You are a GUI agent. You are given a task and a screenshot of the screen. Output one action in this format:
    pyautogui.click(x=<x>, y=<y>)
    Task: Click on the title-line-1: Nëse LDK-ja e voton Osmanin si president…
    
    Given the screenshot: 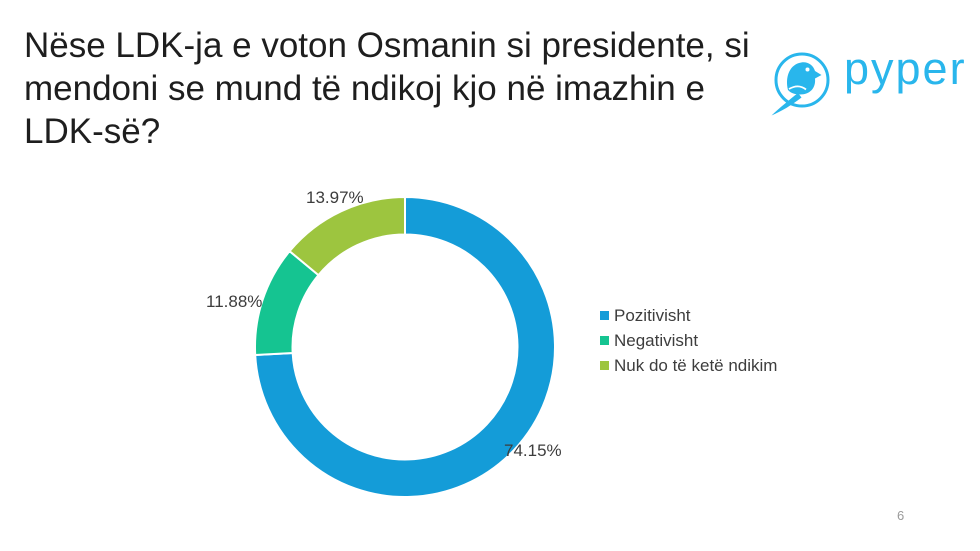 What is the action you would take?
    pyautogui.click(x=387, y=45)
    